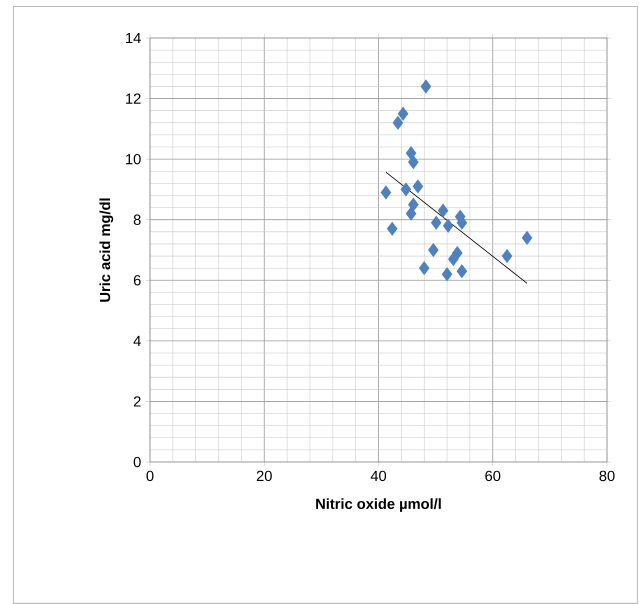 The height and width of the screenshot is (604, 639). What do you see at coordinates (264, 476) in the screenshot?
I see `x-tick-label: 20` at bounding box center [264, 476].